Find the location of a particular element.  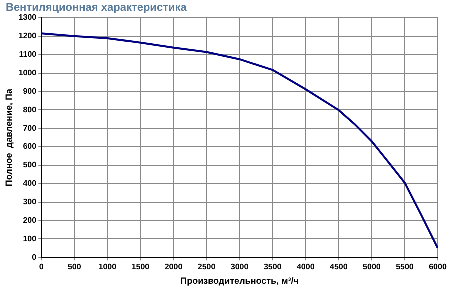

y-tick-label: 0 is located at coordinates (35, 257).